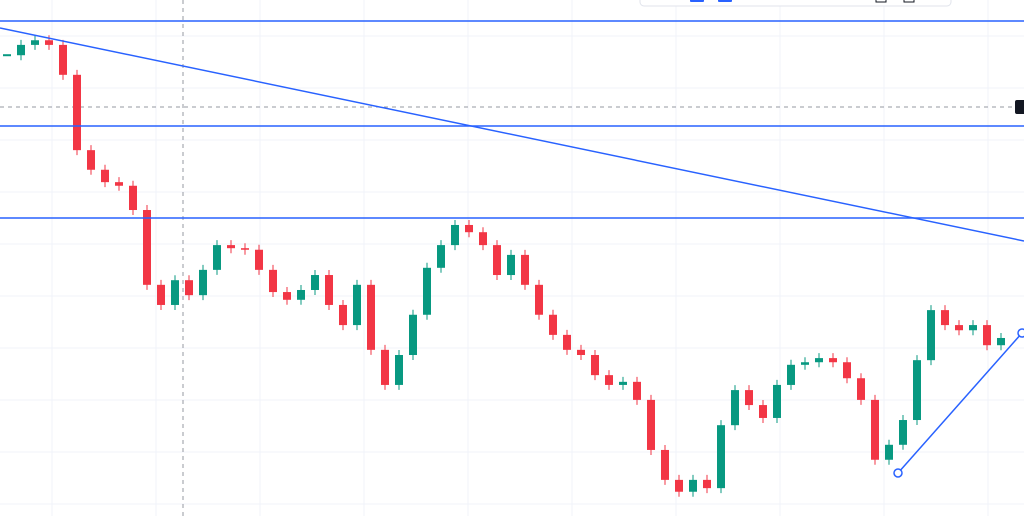  I want to click on price-marker, so click(1019, 107).